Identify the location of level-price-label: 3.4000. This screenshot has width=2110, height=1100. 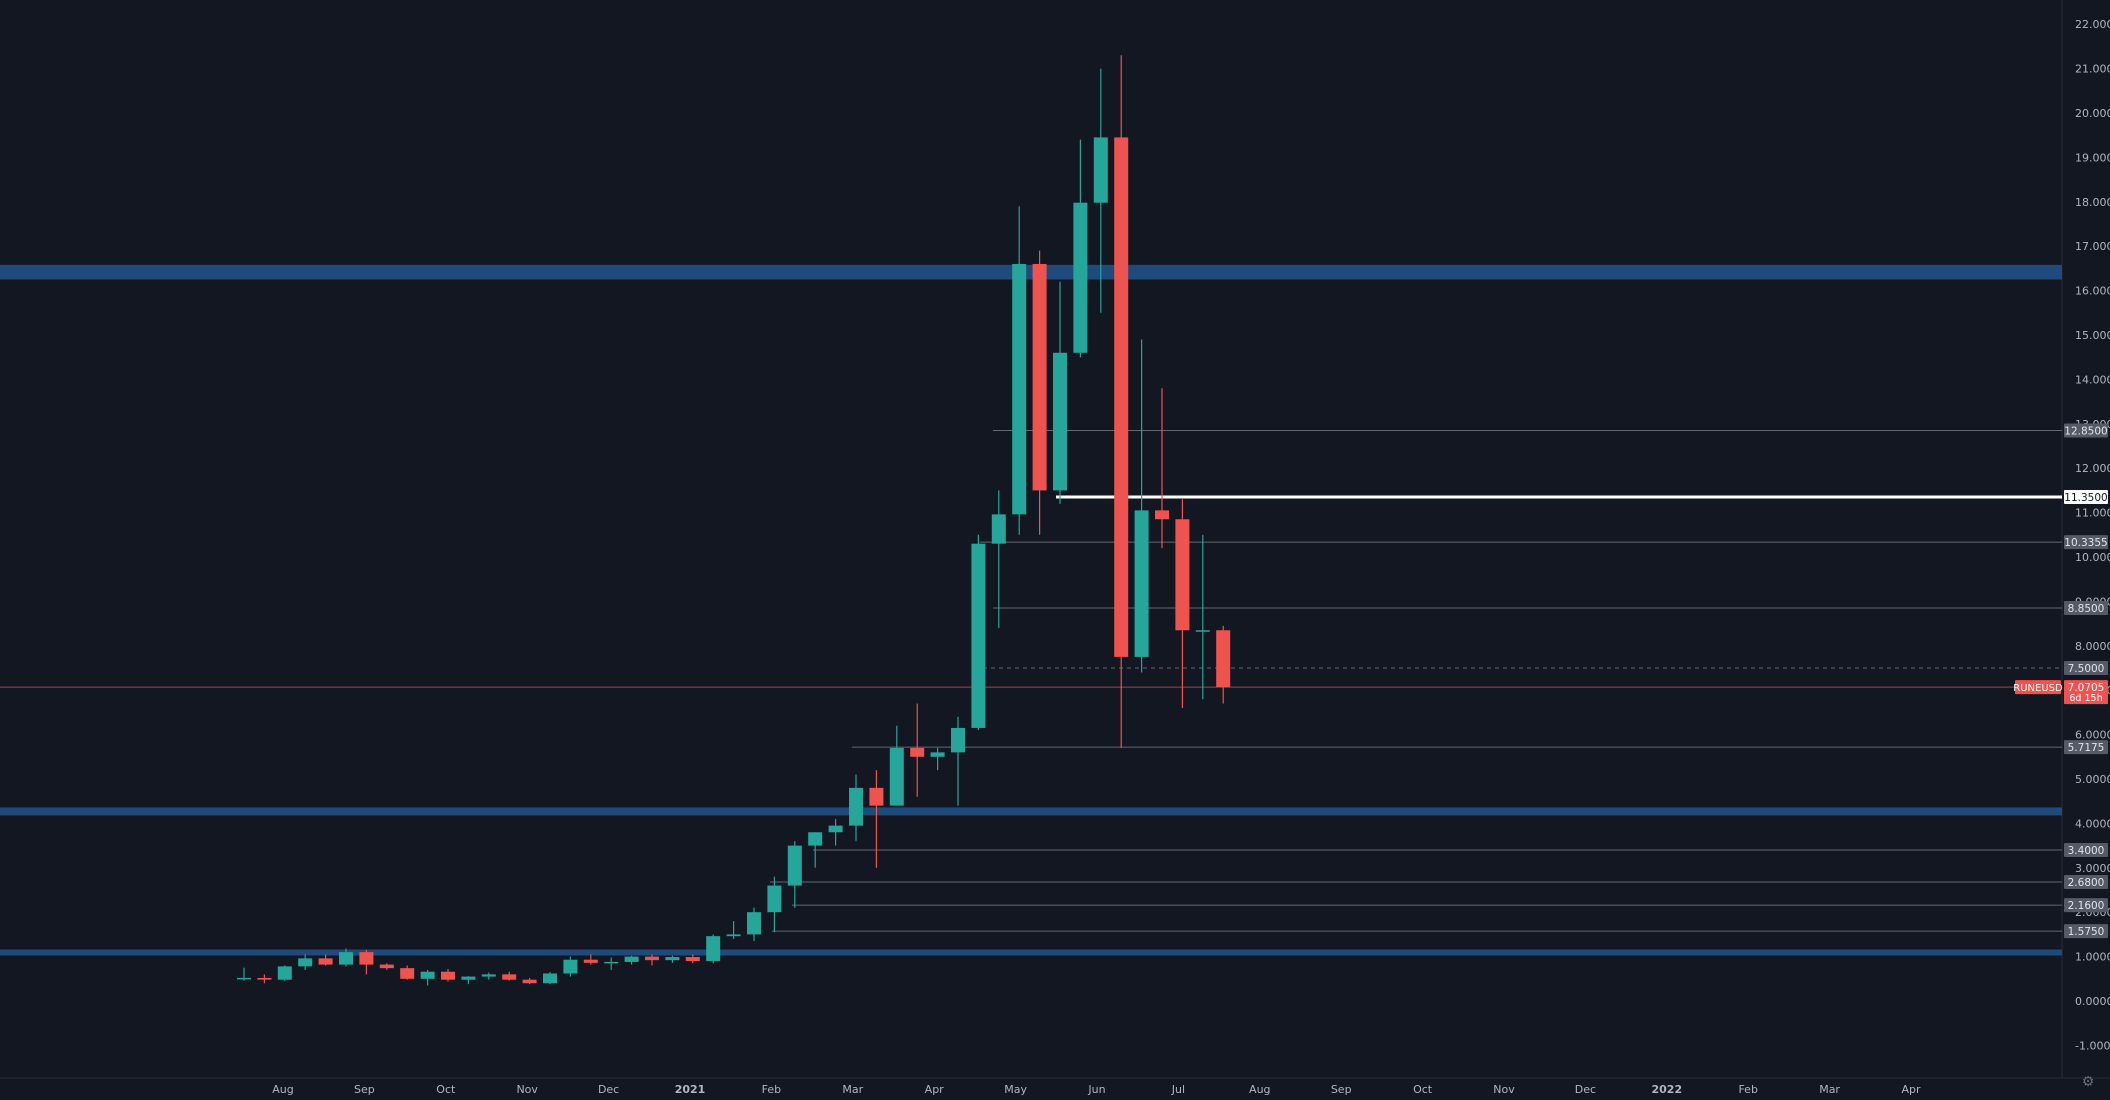
(2086, 851).